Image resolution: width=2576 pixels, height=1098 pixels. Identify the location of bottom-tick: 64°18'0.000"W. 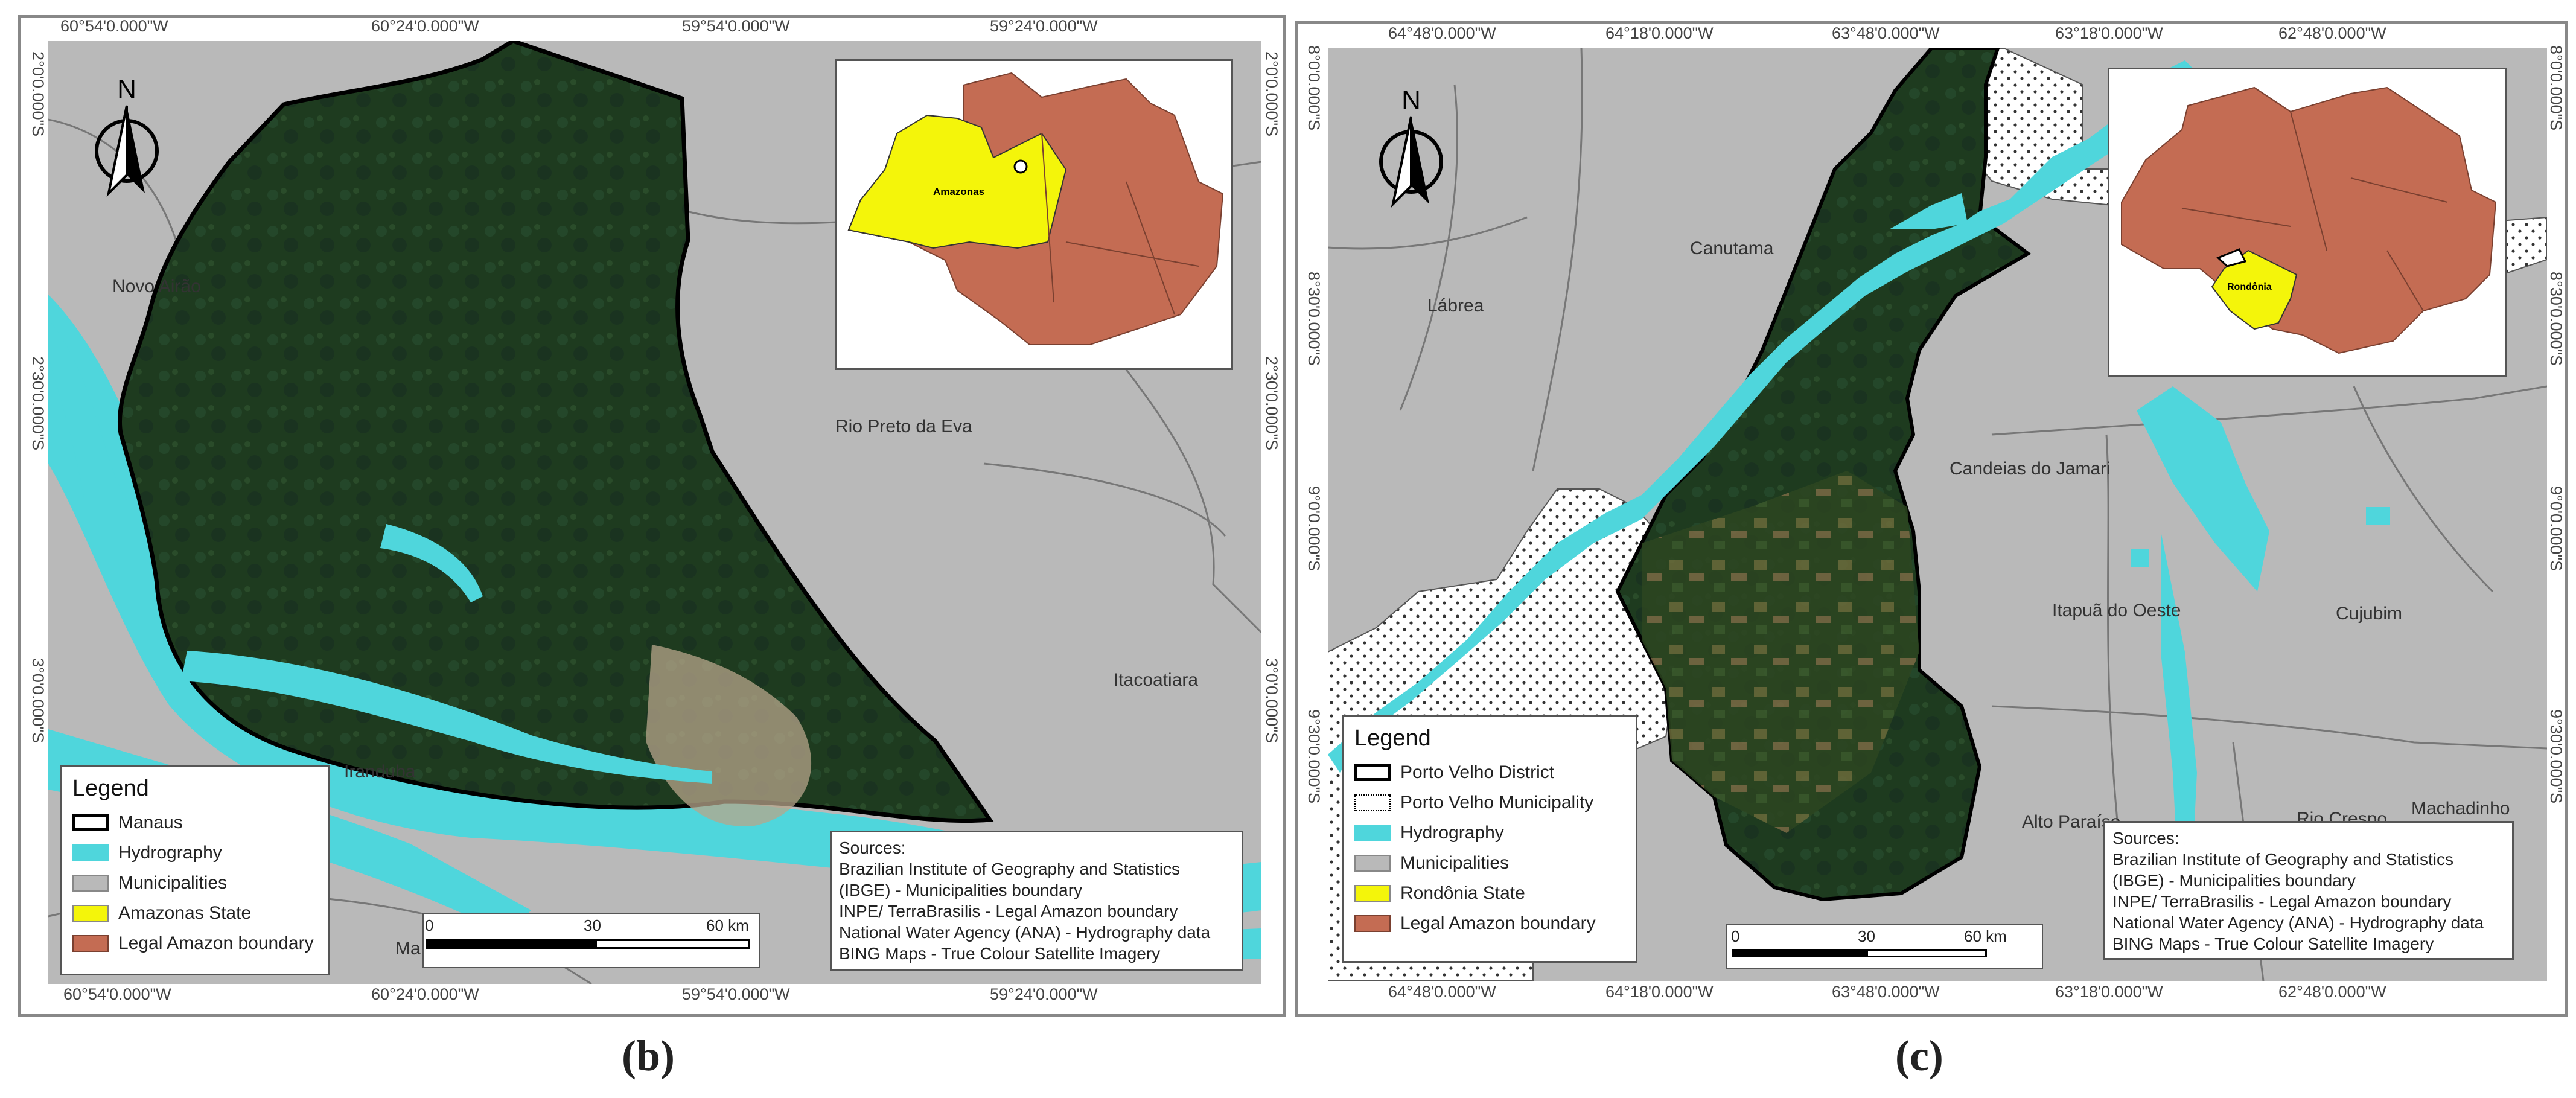
(1659, 992).